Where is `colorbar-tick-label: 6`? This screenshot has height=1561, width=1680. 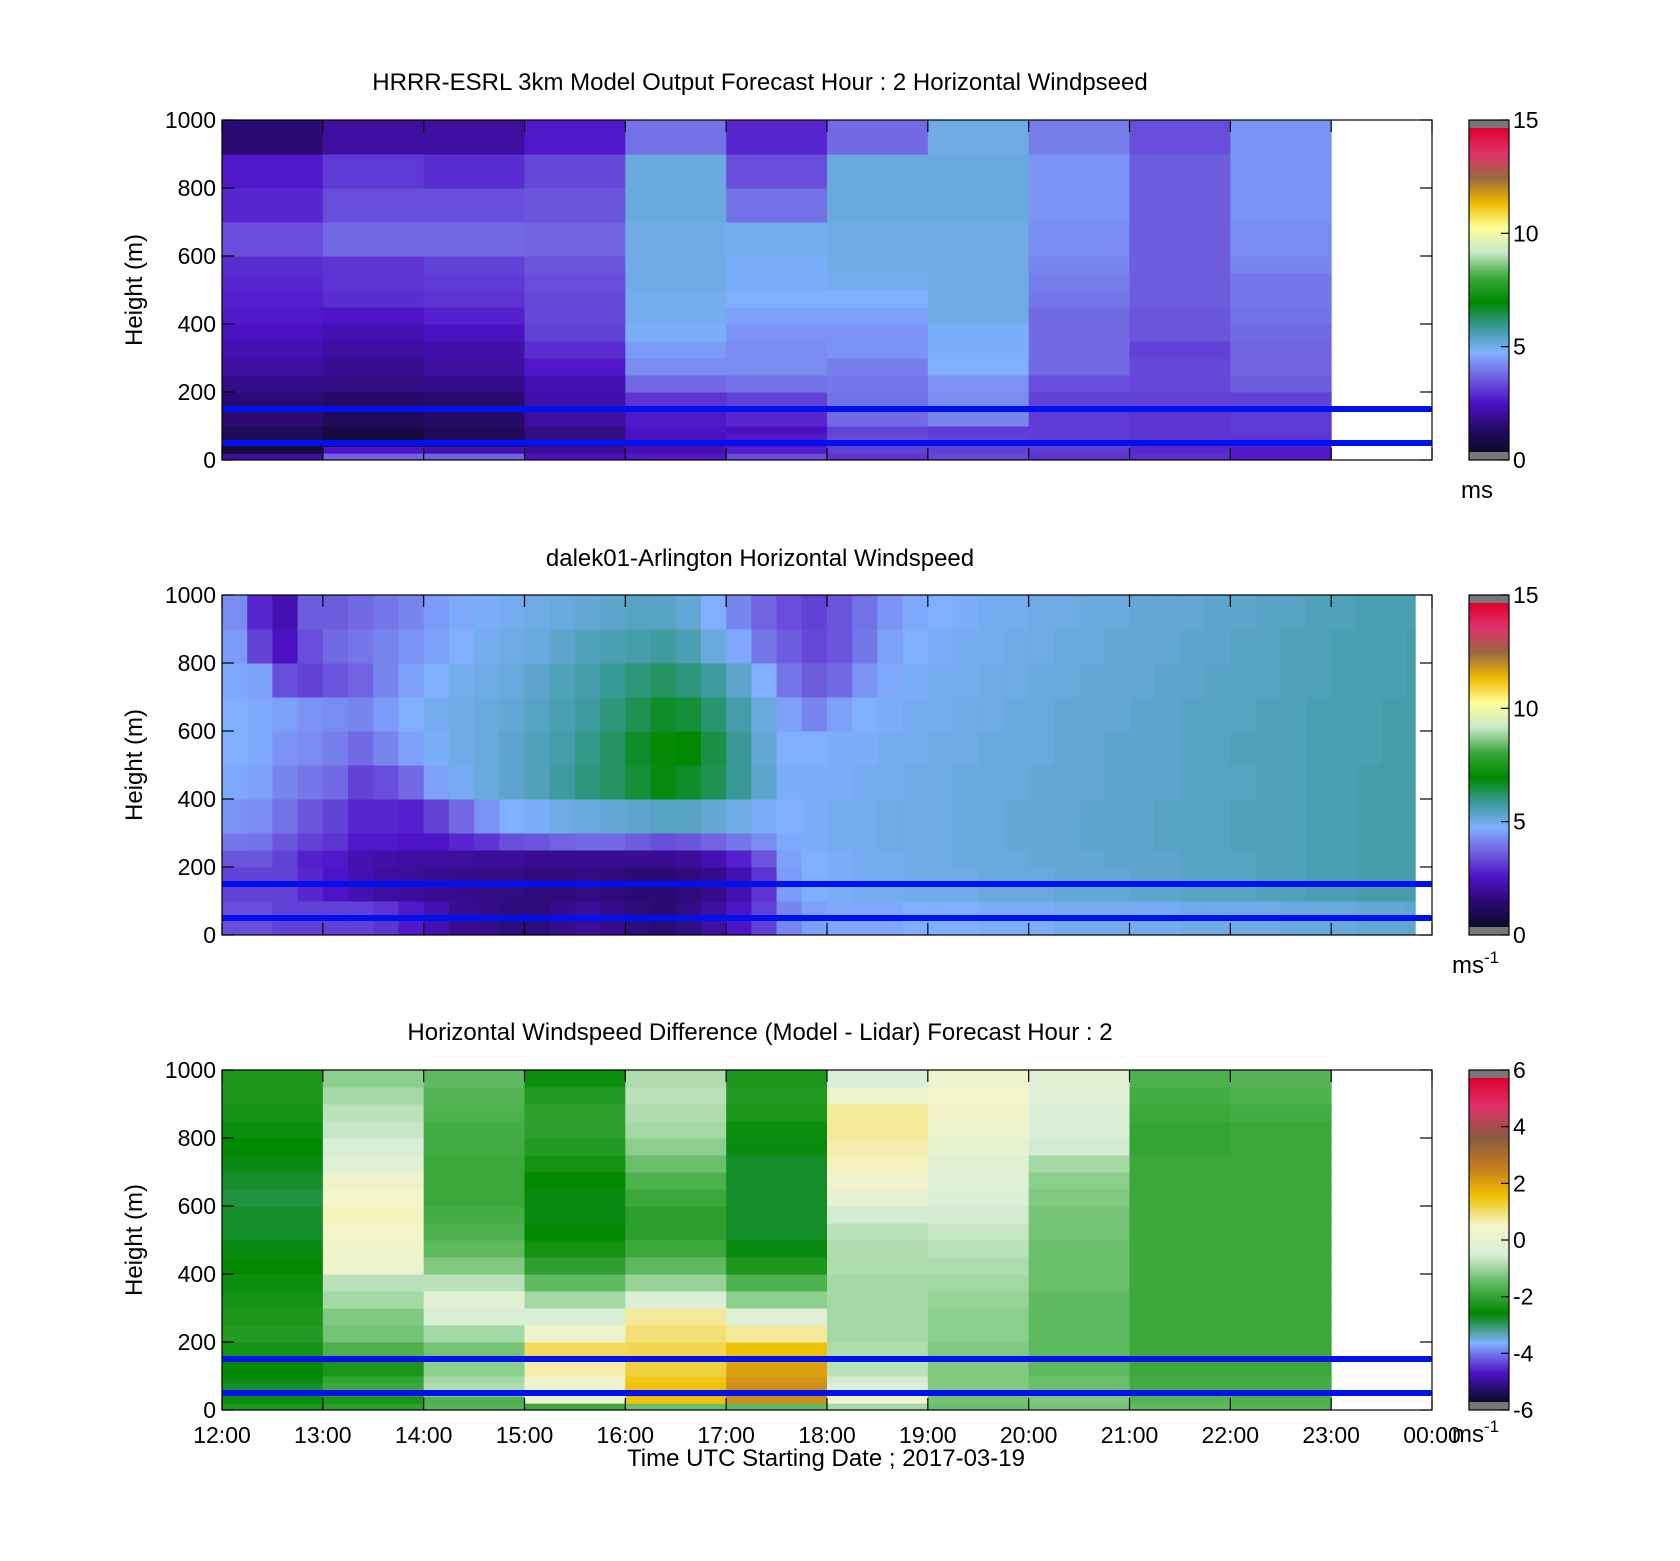 colorbar-tick-label: 6 is located at coordinates (1519, 1070).